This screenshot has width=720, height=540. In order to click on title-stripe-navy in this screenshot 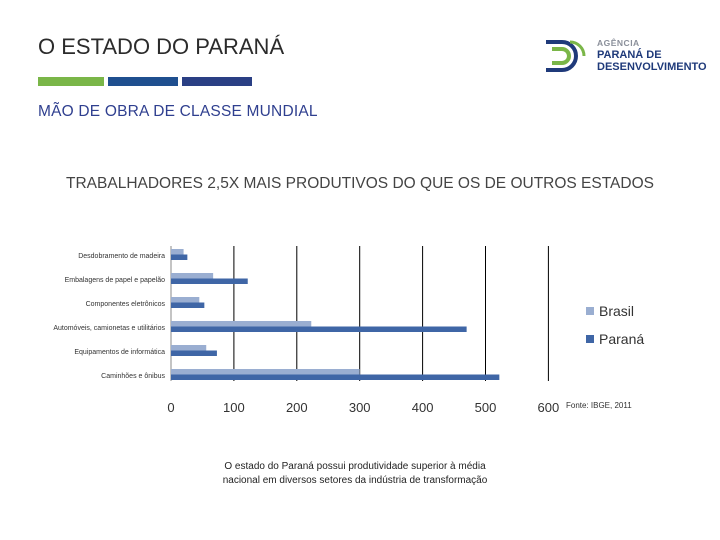, I will do `click(217, 81)`.